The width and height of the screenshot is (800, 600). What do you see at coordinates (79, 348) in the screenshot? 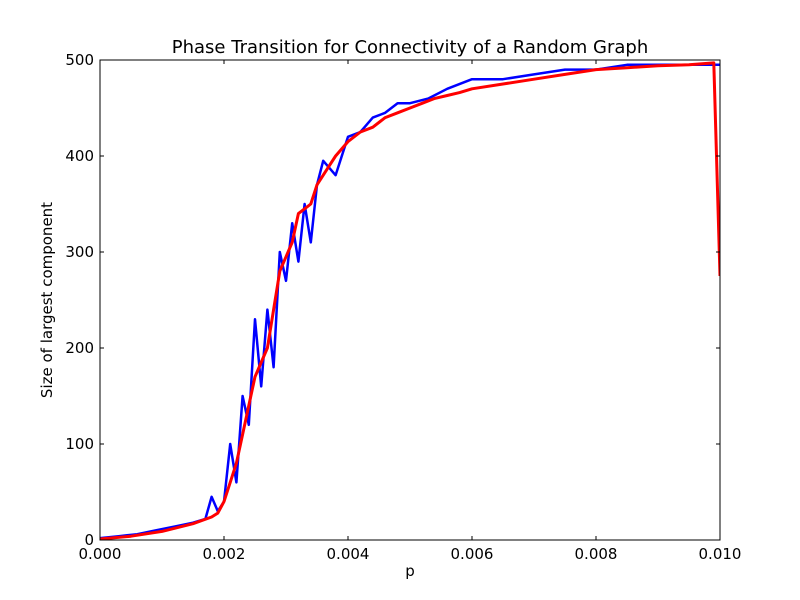
I see `y-tick-label: 200` at bounding box center [79, 348].